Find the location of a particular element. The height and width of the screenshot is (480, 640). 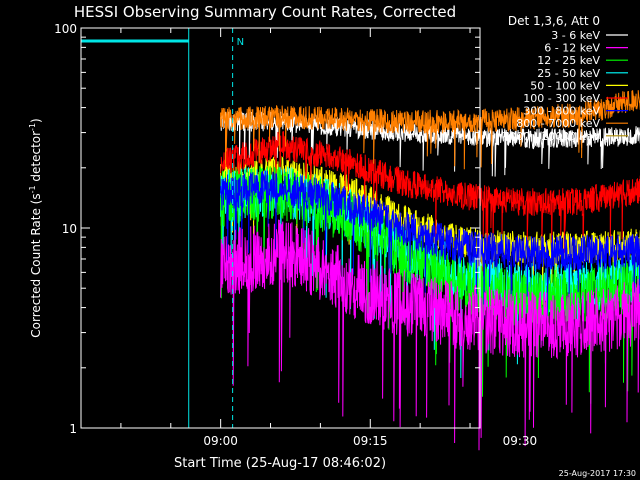

legend-label: 3 - 6 keV is located at coordinates (575, 35).